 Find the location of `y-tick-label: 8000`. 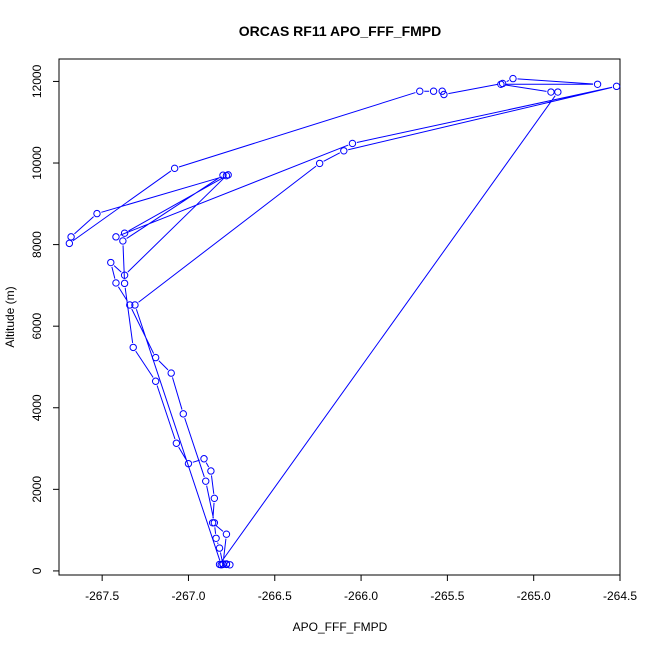

y-tick-label: 8000 is located at coordinates (37, 244).